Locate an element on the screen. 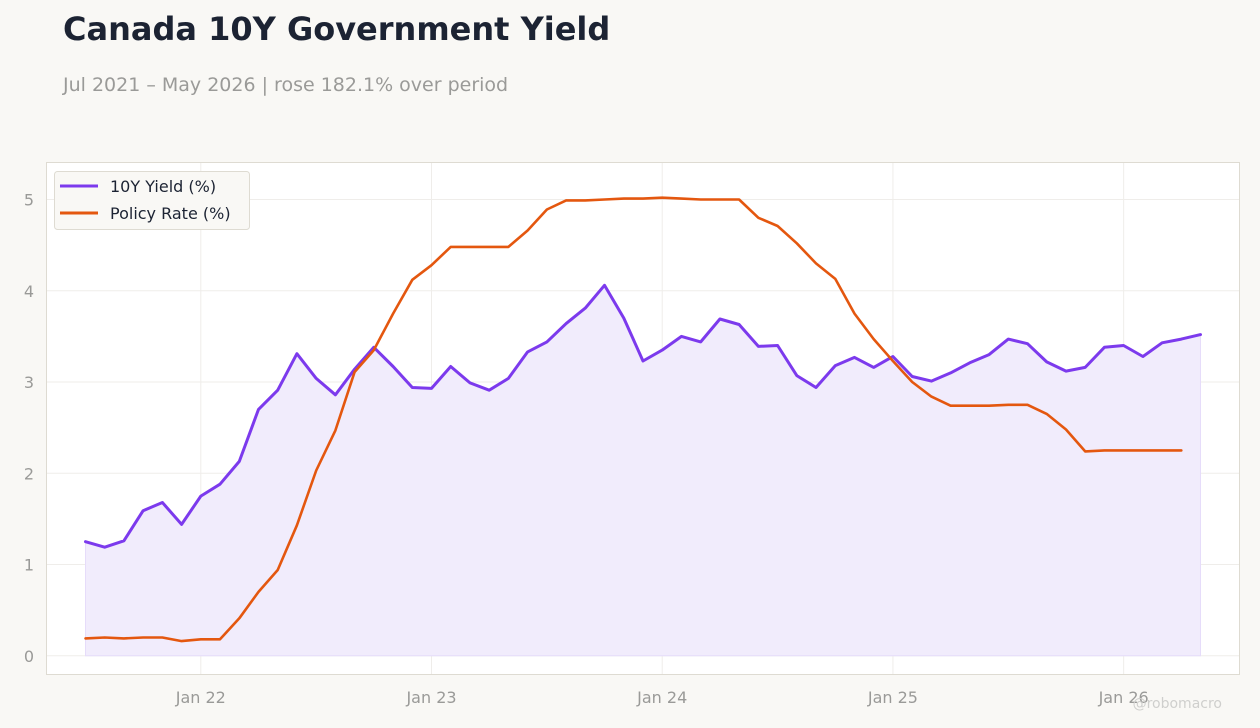  x-axis-tick-labels: Jan 22 Jan 23 Jan 24 Jan 25 Jan 26 is located at coordinates (662, 697).